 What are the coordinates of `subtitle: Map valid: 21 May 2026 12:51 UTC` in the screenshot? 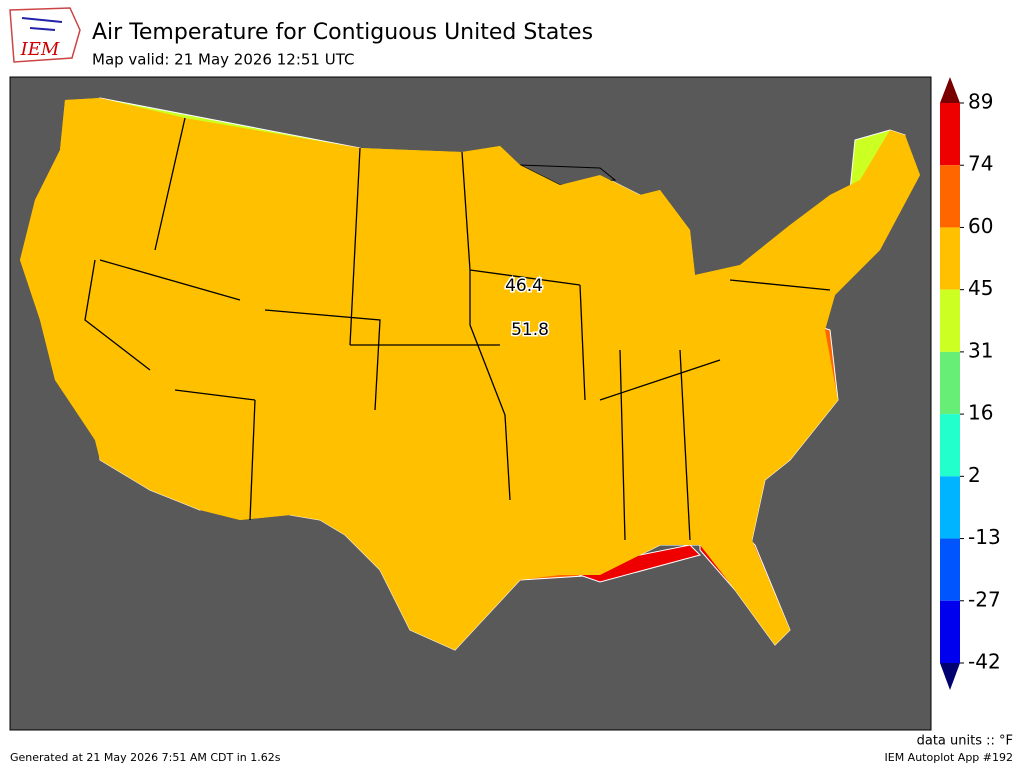 It's located at (223, 60).